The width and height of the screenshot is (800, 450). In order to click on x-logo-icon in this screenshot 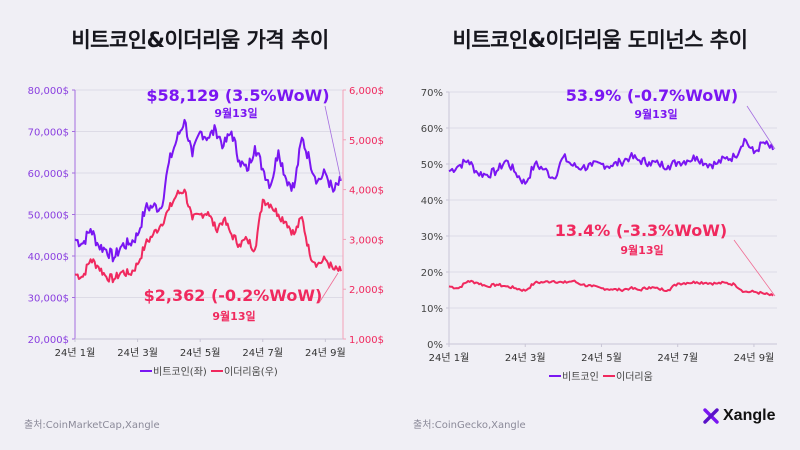, I will do `click(711, 416)`.